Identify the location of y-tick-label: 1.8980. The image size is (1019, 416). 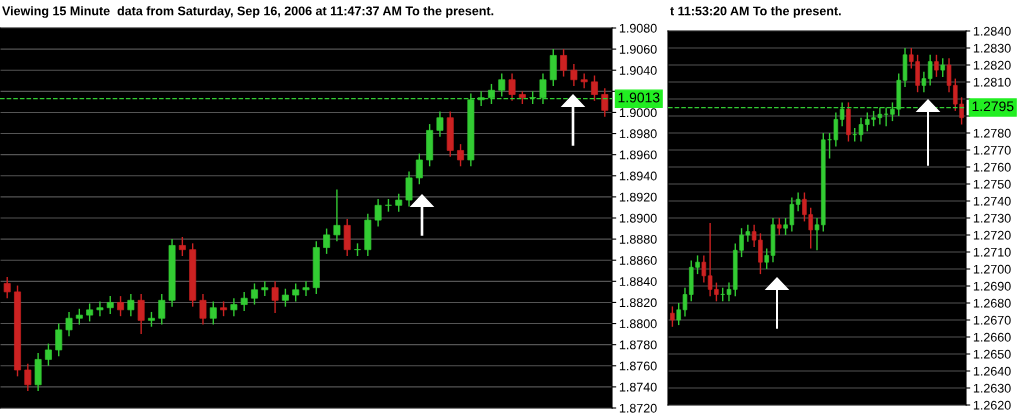
(638, 134).